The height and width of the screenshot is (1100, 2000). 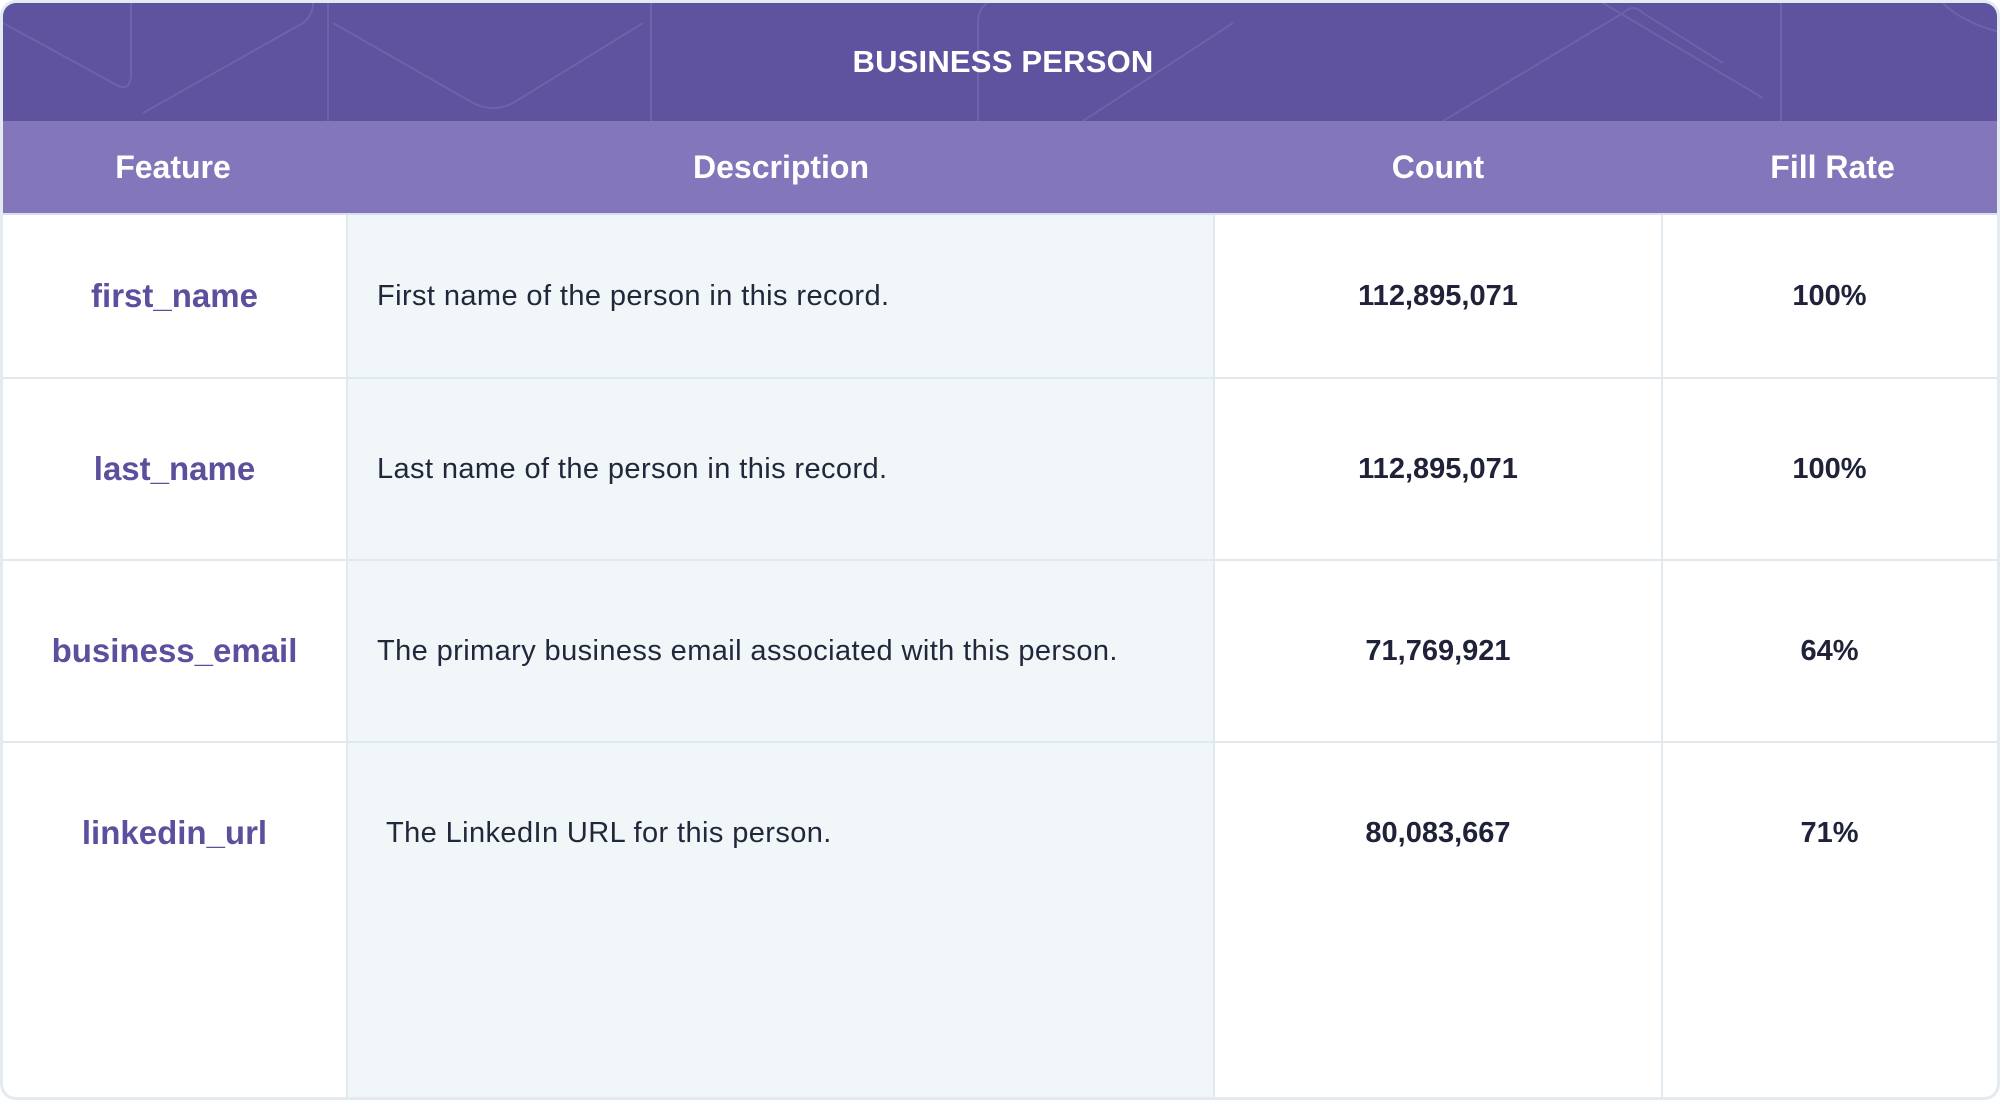 I want to click on description-cell: The LinkedIn URL for this person., so click(x=609, y=832).